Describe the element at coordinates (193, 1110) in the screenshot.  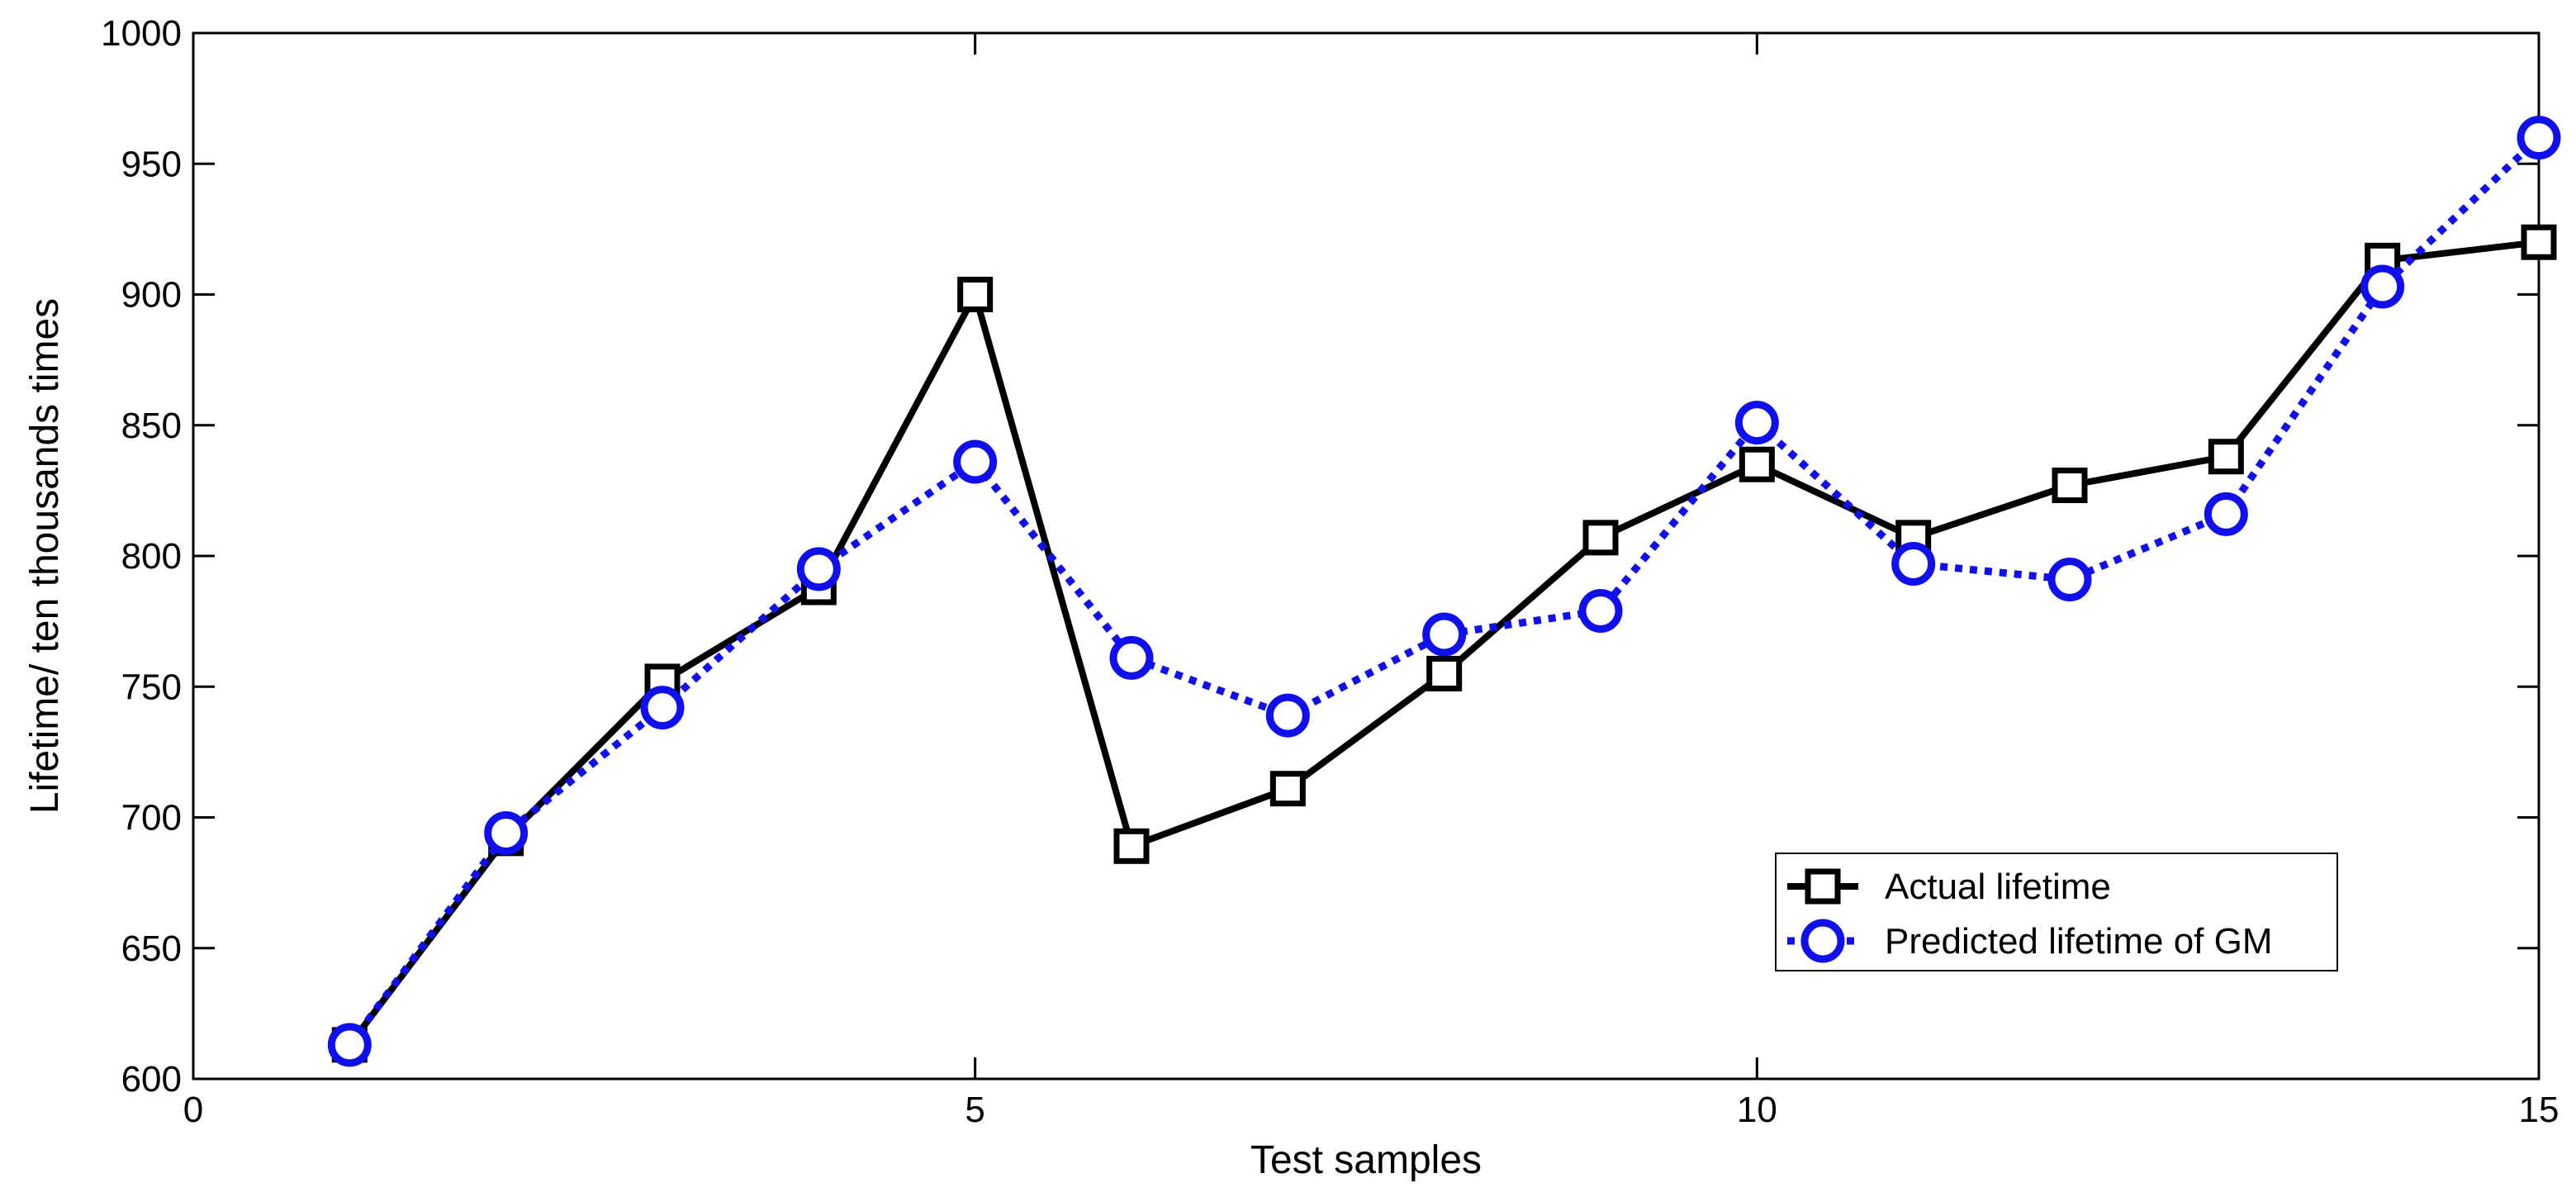
I see `x-tick-label: 0` at that location.